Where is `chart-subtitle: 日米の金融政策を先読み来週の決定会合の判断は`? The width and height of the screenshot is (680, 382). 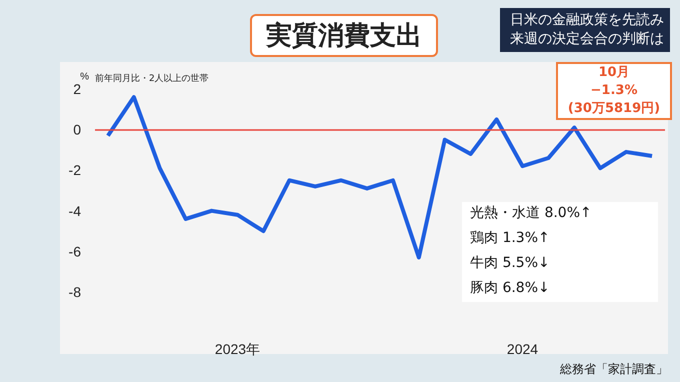 chart-subtitle: 日米の金融政策を先読み来週の決定会合の判断は is located at coordinates (585, 30).